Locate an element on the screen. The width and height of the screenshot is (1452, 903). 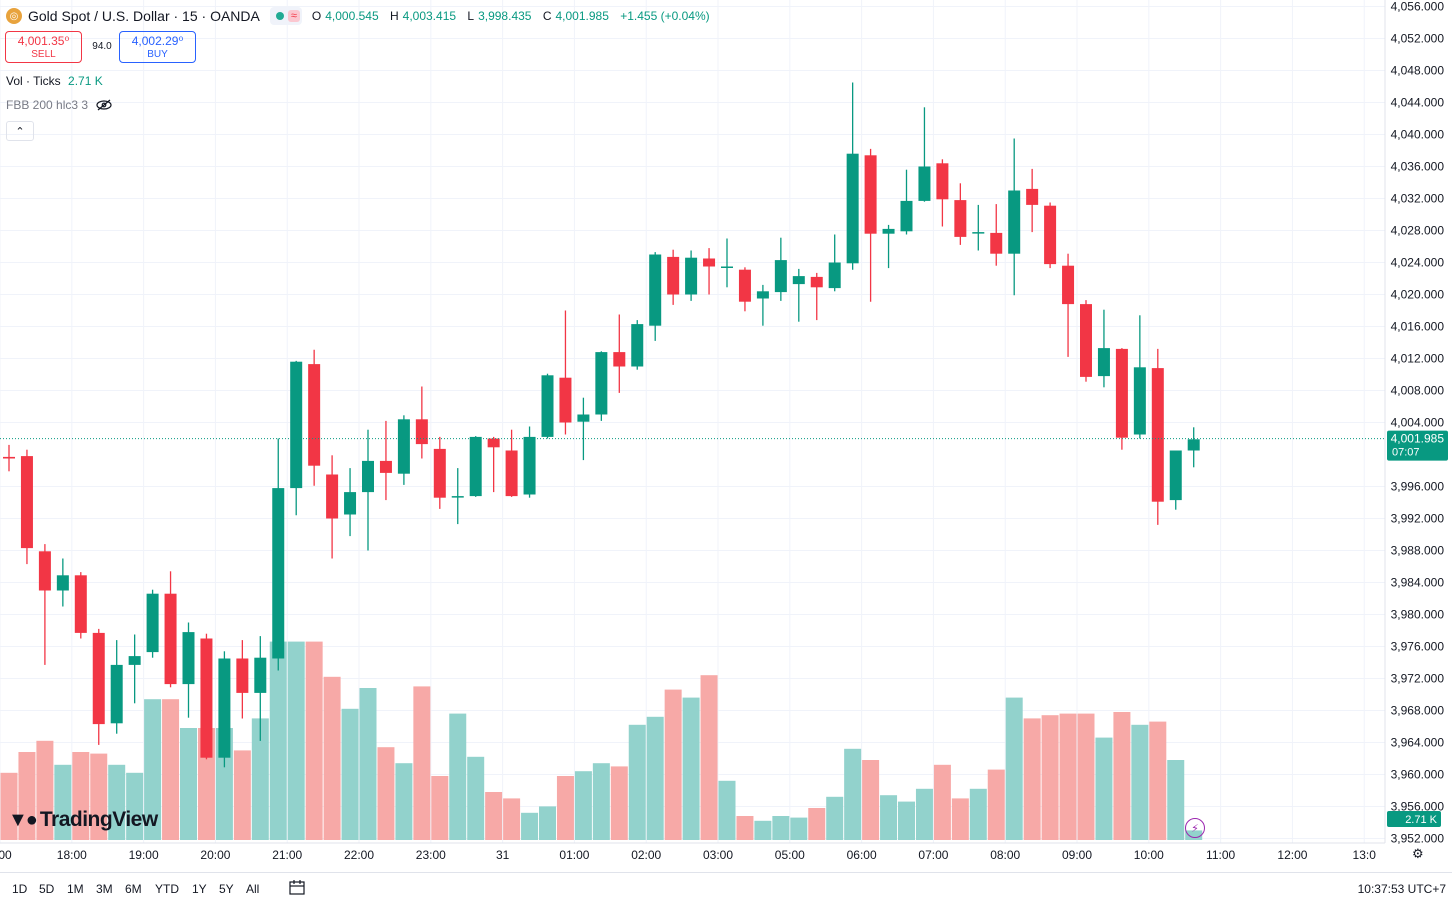
range-1d: 1D is located at coordinates (20, 889).